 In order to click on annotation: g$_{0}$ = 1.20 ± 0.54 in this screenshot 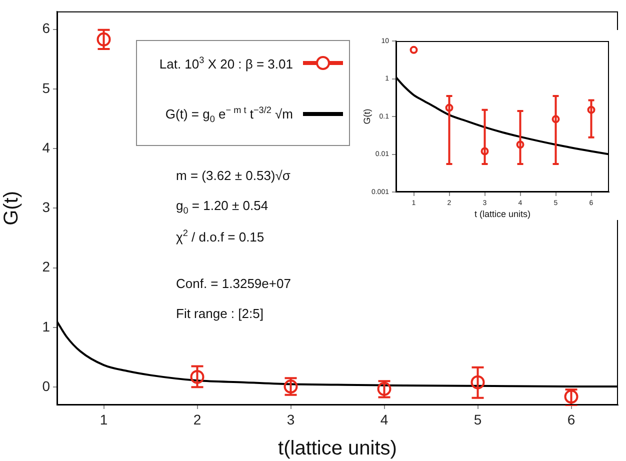, I will do `click(222, 207)`.